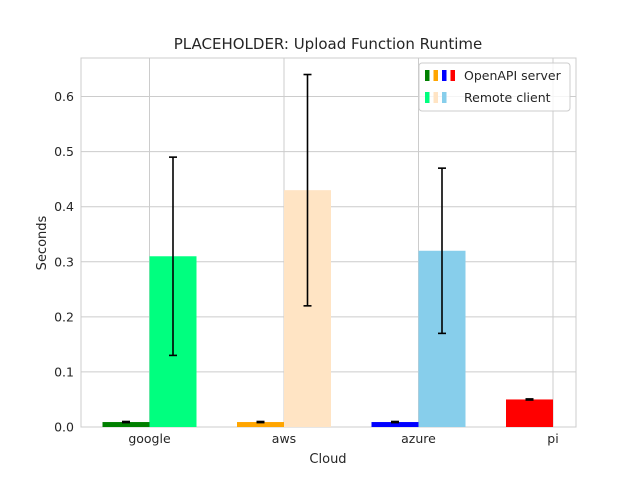 Image resolution: width=640 pixels, height=480 pixels. I want to click on y-tick-labels: 0.0 0.1 0.2 0.3 0.4 0.5 0.6, so click(64, 261).